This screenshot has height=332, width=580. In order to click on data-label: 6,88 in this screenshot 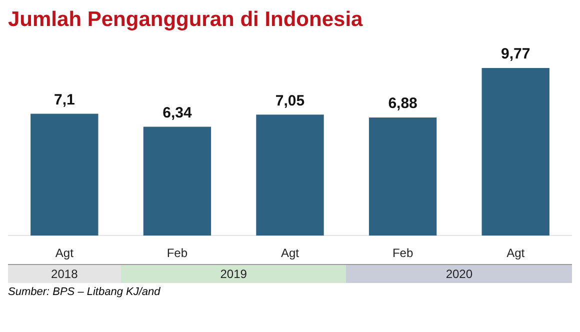, I will do `click(403, 103)`.